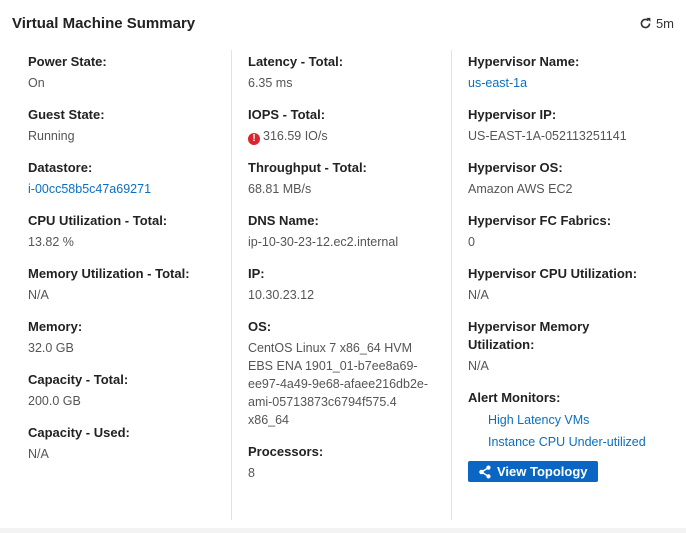 This screenshot has width=686, height=533. I want to click on field-label: Processors:, so click(286, 451).